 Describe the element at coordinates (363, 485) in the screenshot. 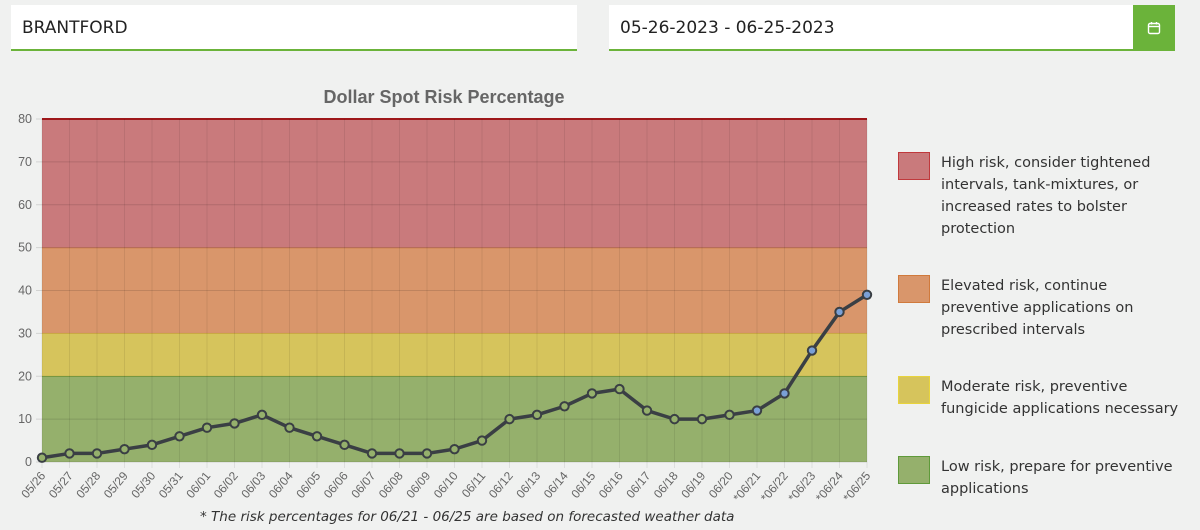

I see `x-tick-label-12: 06/07` at that location.